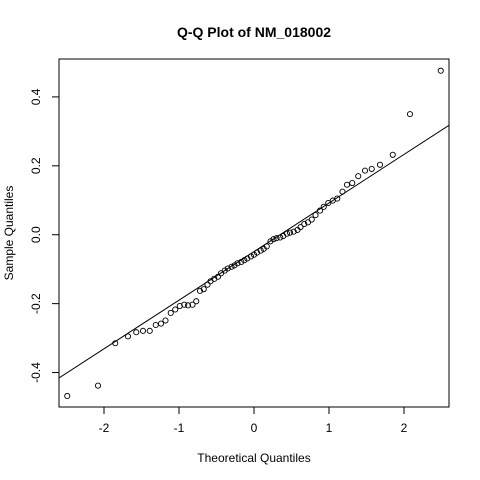 This screenshot has height=480, width=480. Describe the element at coordinates (9, 233) in the screenshot. I see `y-axis-label: Sample Quantiles` at that location.